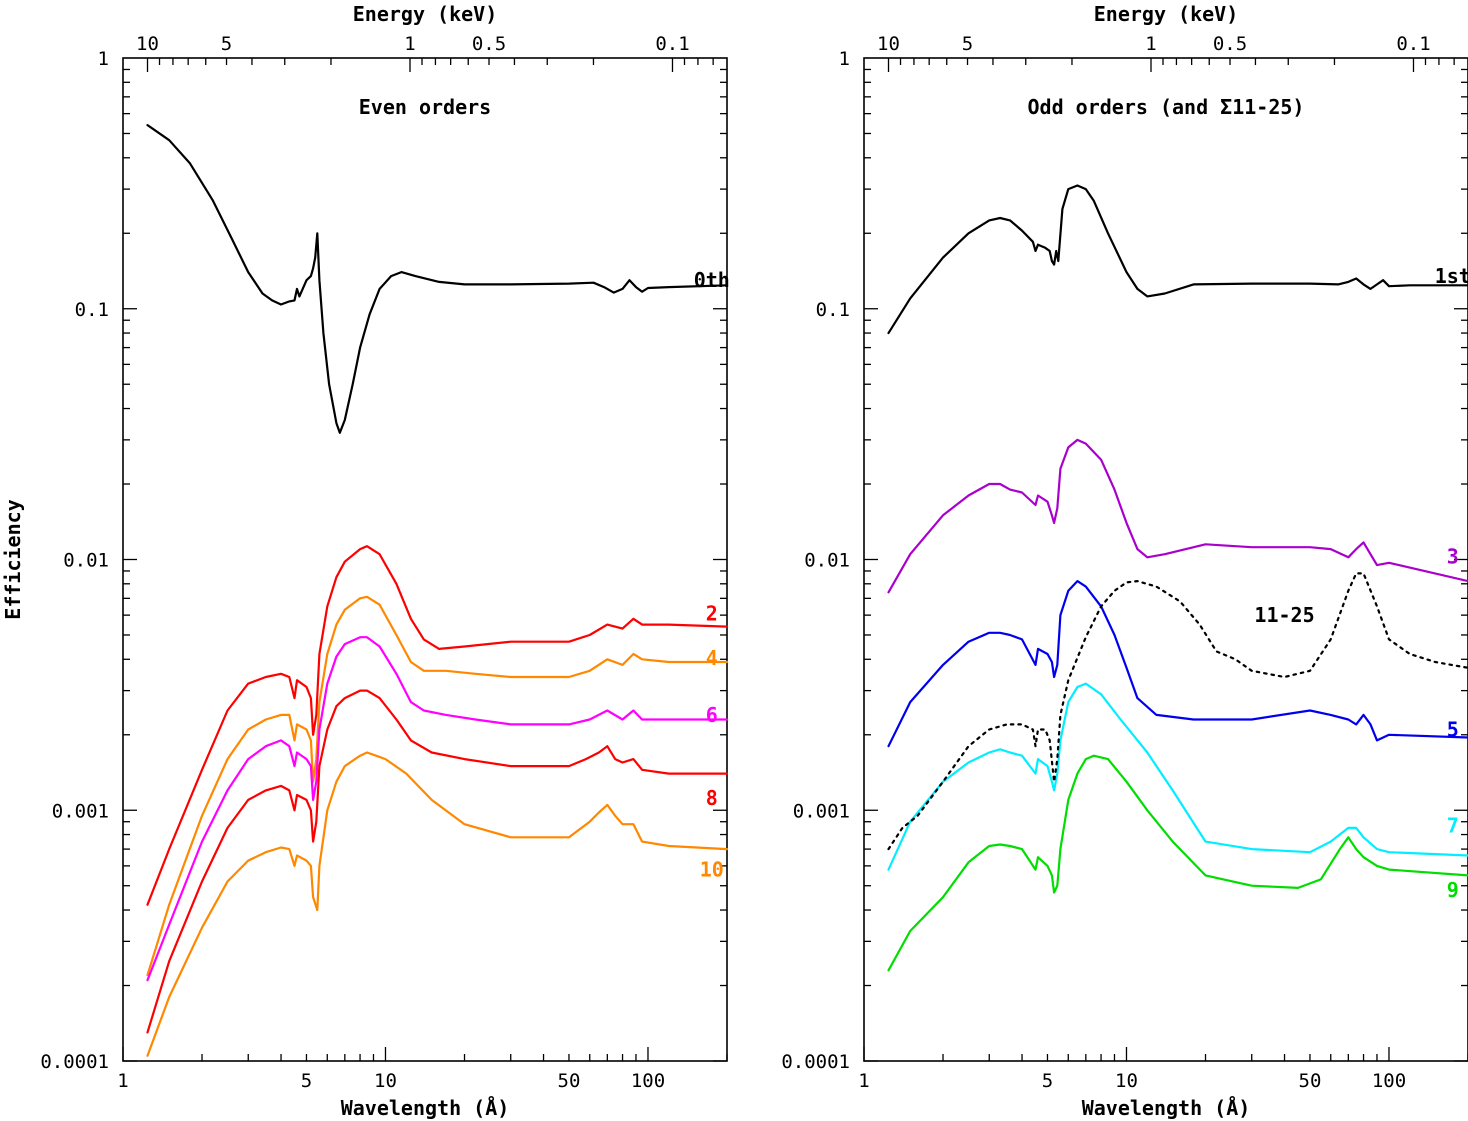 This screenshot has height=1121, width=1468. Describe the element at coordinates (13, 559) in the screenshot. I see `y-axis-title: Efficiency` at that location.